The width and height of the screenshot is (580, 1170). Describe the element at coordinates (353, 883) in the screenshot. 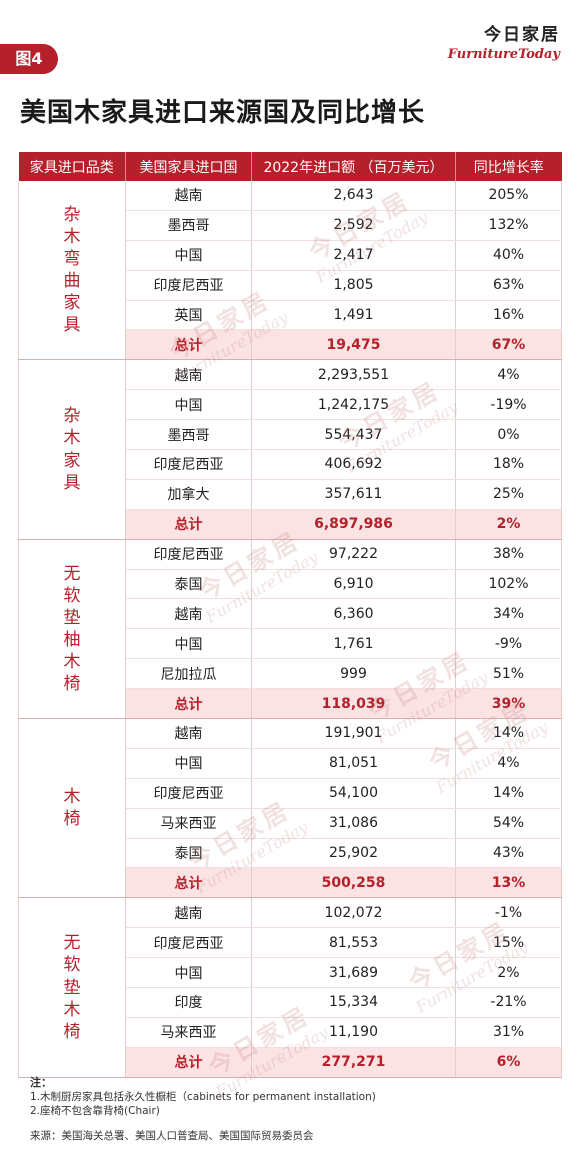

I see `total-value-cell: 500,258` at that location.